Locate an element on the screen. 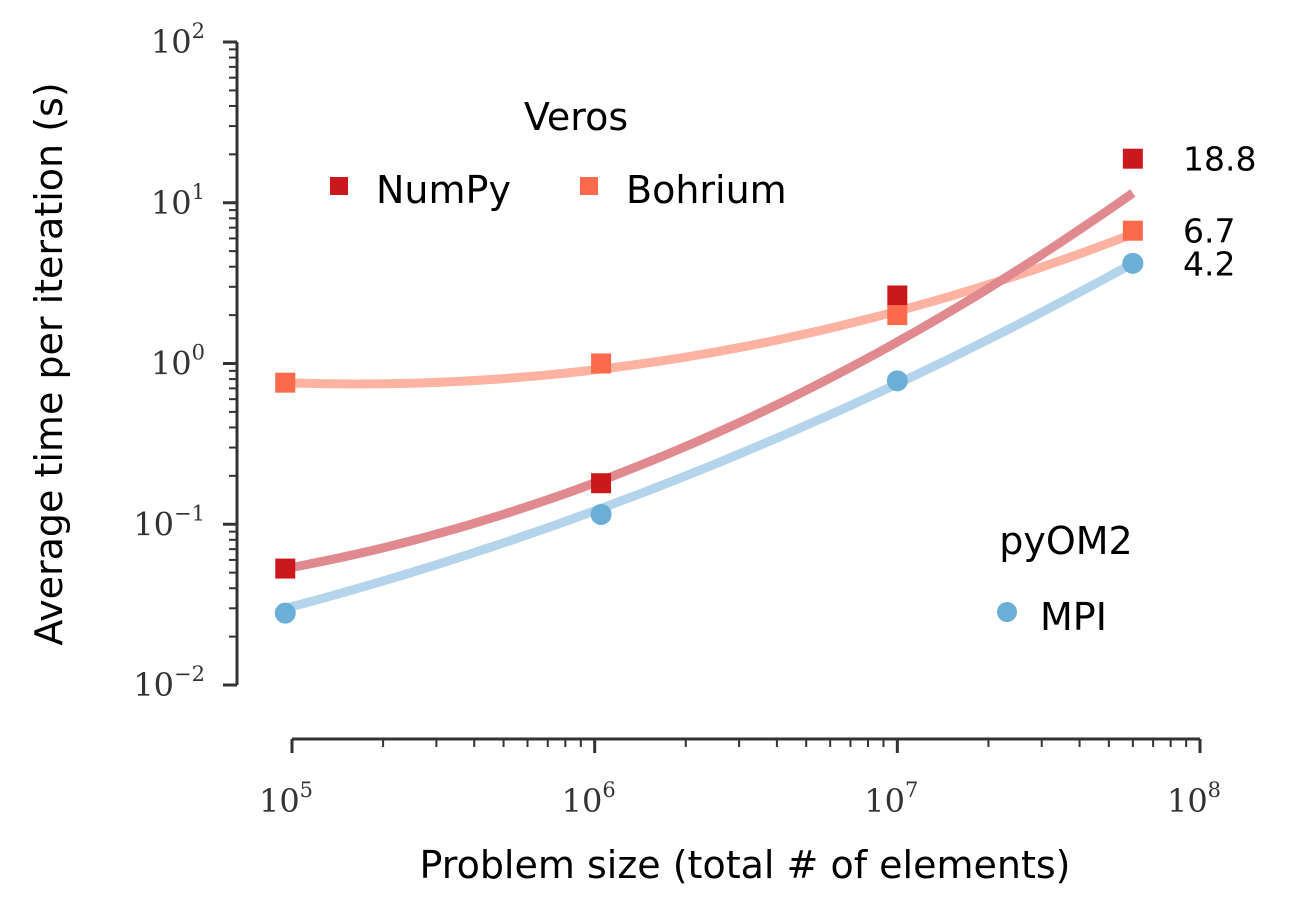 This screenshot has width=1296, height=919. legend-mpi-marker is located at coordinates (1007, 612).